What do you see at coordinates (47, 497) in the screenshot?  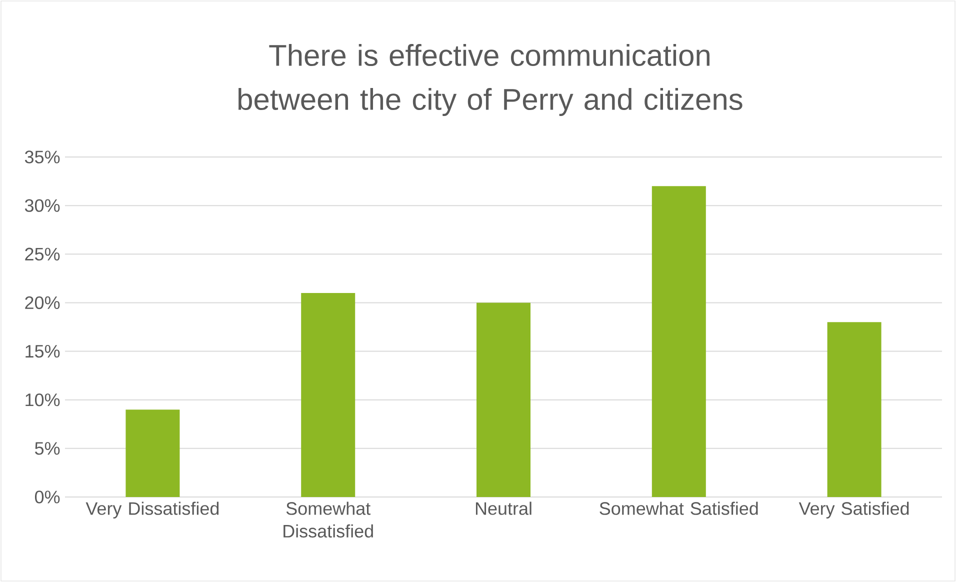 I see `y-tick-label: 0%` at bounding box center [47, 497].